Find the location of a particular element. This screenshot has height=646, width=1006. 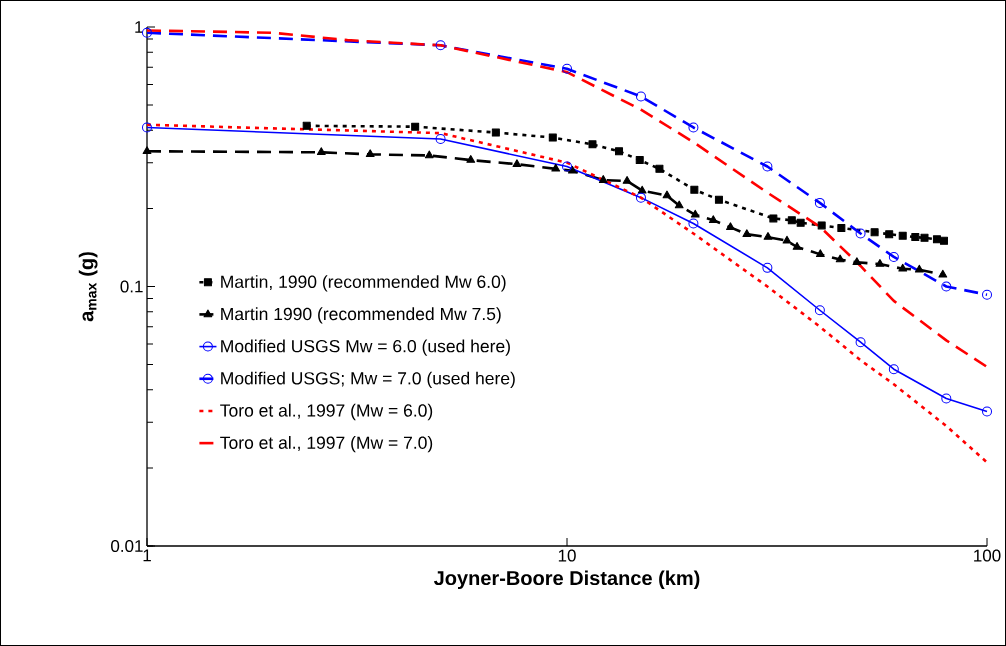

y-tick-label: 0.01 is located at coordinates (127, 546).